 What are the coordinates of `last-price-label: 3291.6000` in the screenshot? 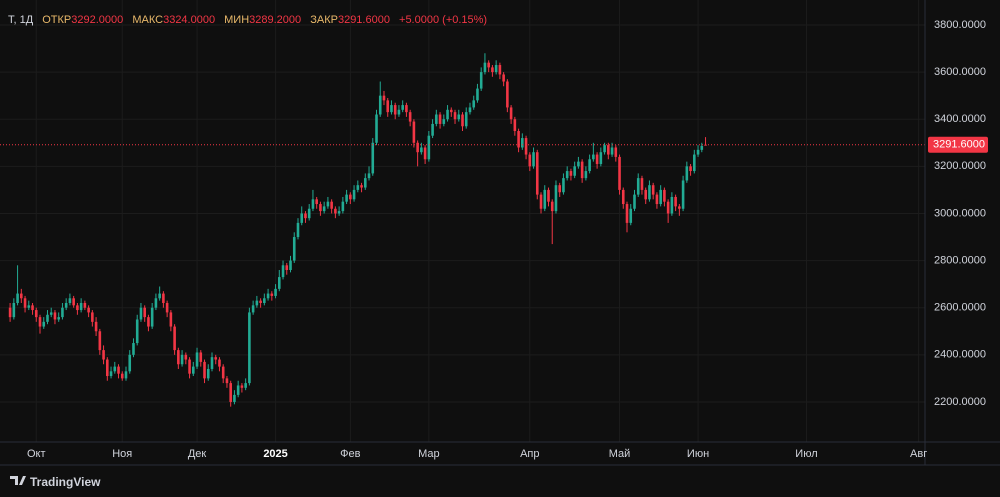 It's located at (959, 145).